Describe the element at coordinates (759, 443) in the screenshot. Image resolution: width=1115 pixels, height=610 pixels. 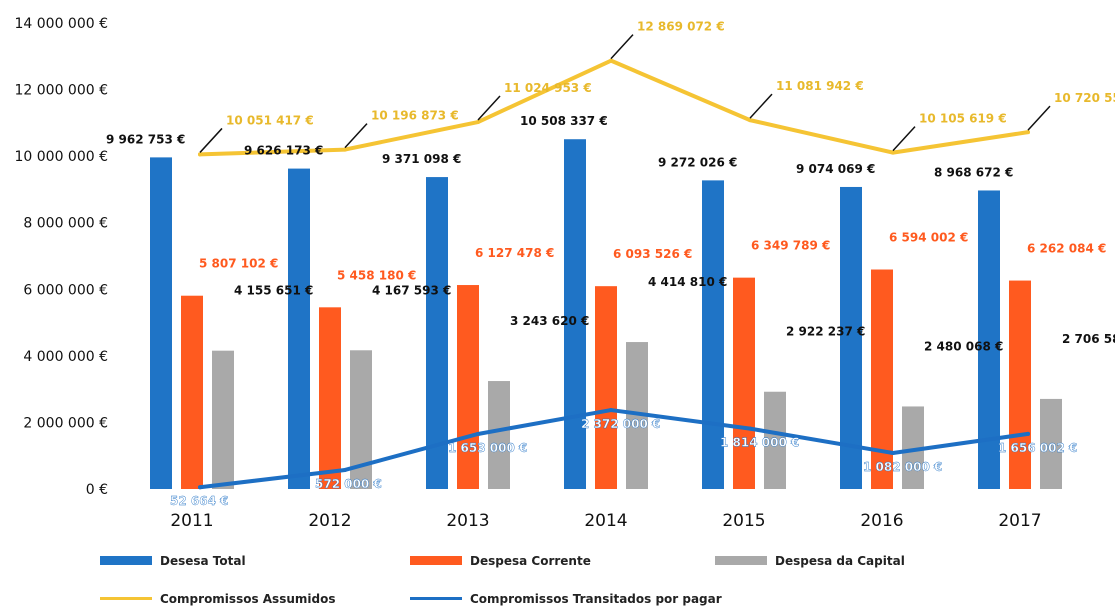
I see `line-data-label: 1 814 000 €` at that location.